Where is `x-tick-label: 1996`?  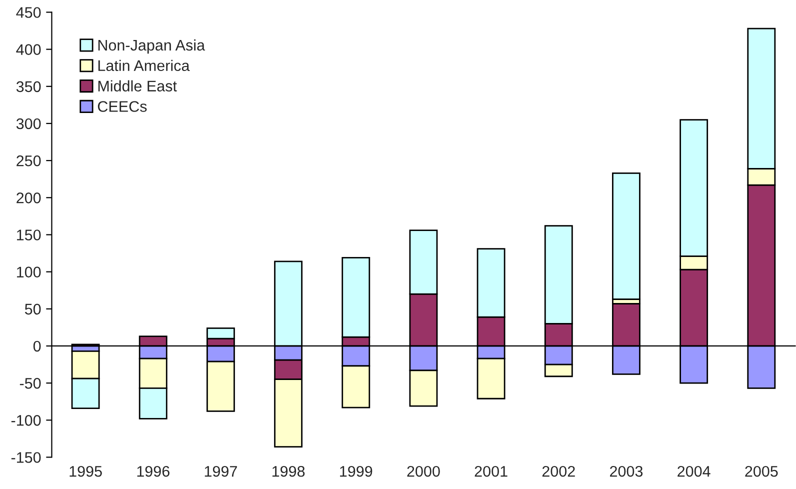 x-tick-label: 1996 is located at coordinates (153, 471).